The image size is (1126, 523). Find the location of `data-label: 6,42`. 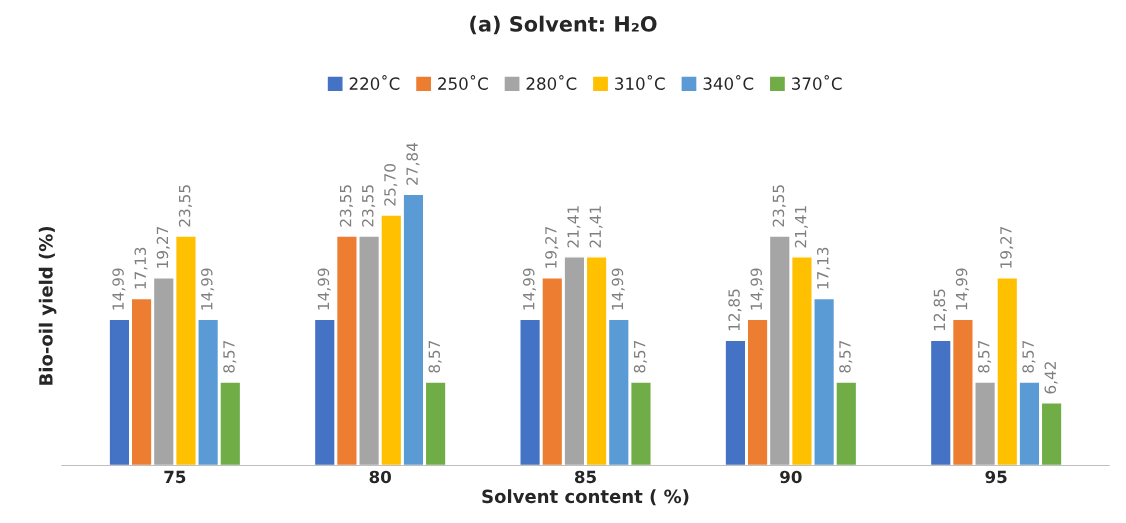

data-label: 6,42 is located at coordinates (1051, 378).